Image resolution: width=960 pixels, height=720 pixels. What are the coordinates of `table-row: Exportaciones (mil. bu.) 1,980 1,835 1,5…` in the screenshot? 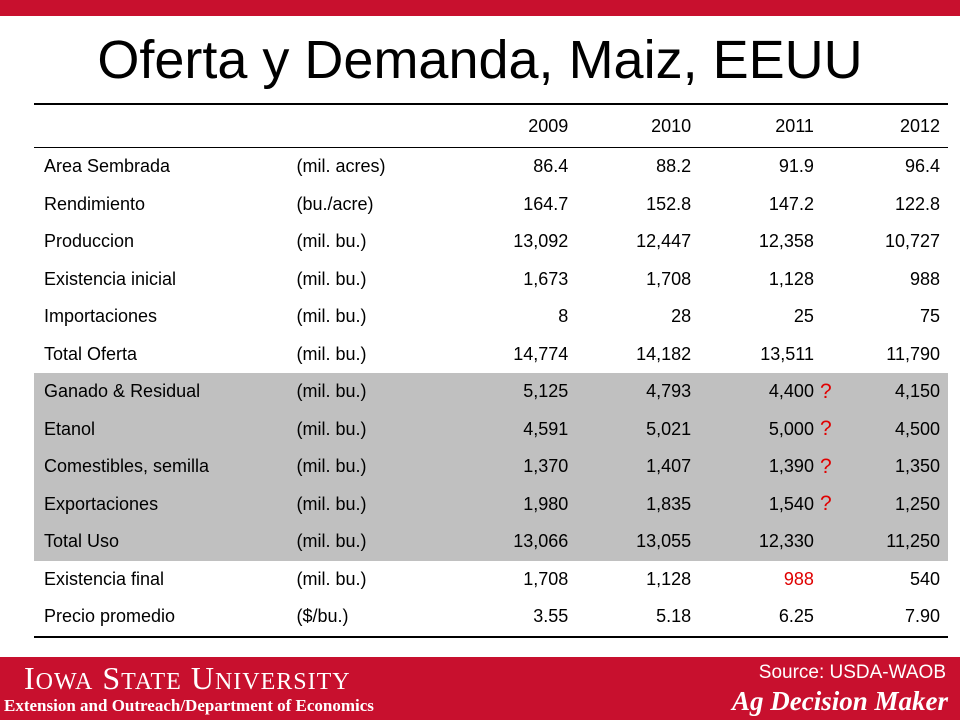 It's located at (491, 504).